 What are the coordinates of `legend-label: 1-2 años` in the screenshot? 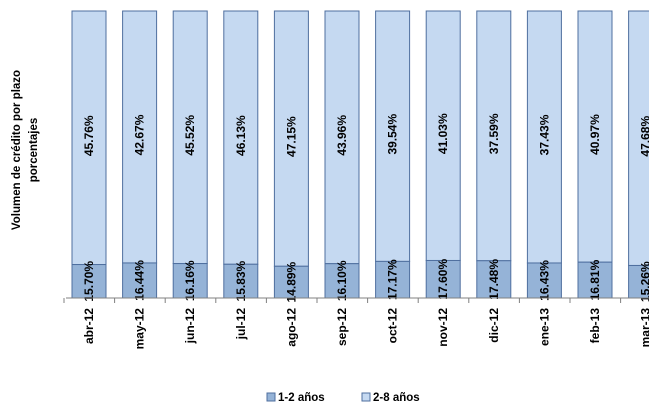 It's located at (301, 398).